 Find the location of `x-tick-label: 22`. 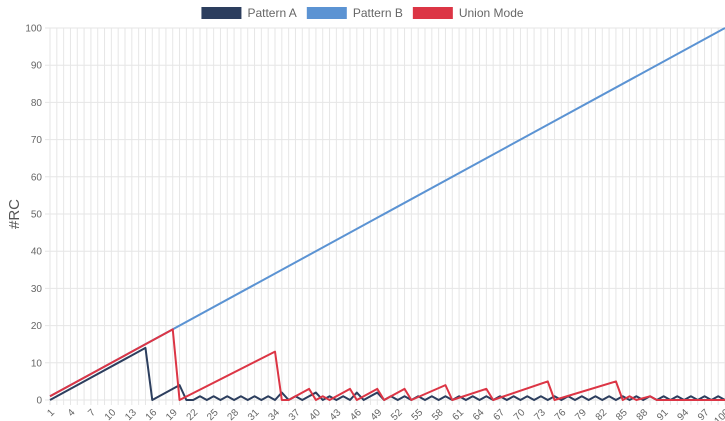

x-tick-label: 22 is located at coordinates (193, 414).